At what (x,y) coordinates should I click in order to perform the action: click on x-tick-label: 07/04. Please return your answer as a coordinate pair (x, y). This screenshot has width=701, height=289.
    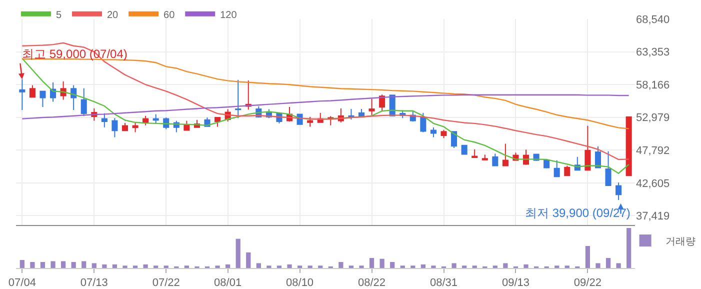
    Looking at the image, I should click on (22, 283).